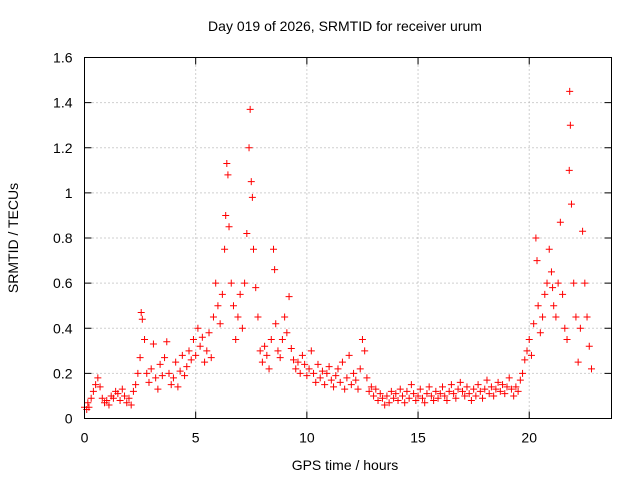 The width and height of the screenshot is (640, 480). What do you see at coordinates (13, 238) in the screenshot?
I see `y-axis-label: SRMTID / TECUs` at bounding box center [13, 238].